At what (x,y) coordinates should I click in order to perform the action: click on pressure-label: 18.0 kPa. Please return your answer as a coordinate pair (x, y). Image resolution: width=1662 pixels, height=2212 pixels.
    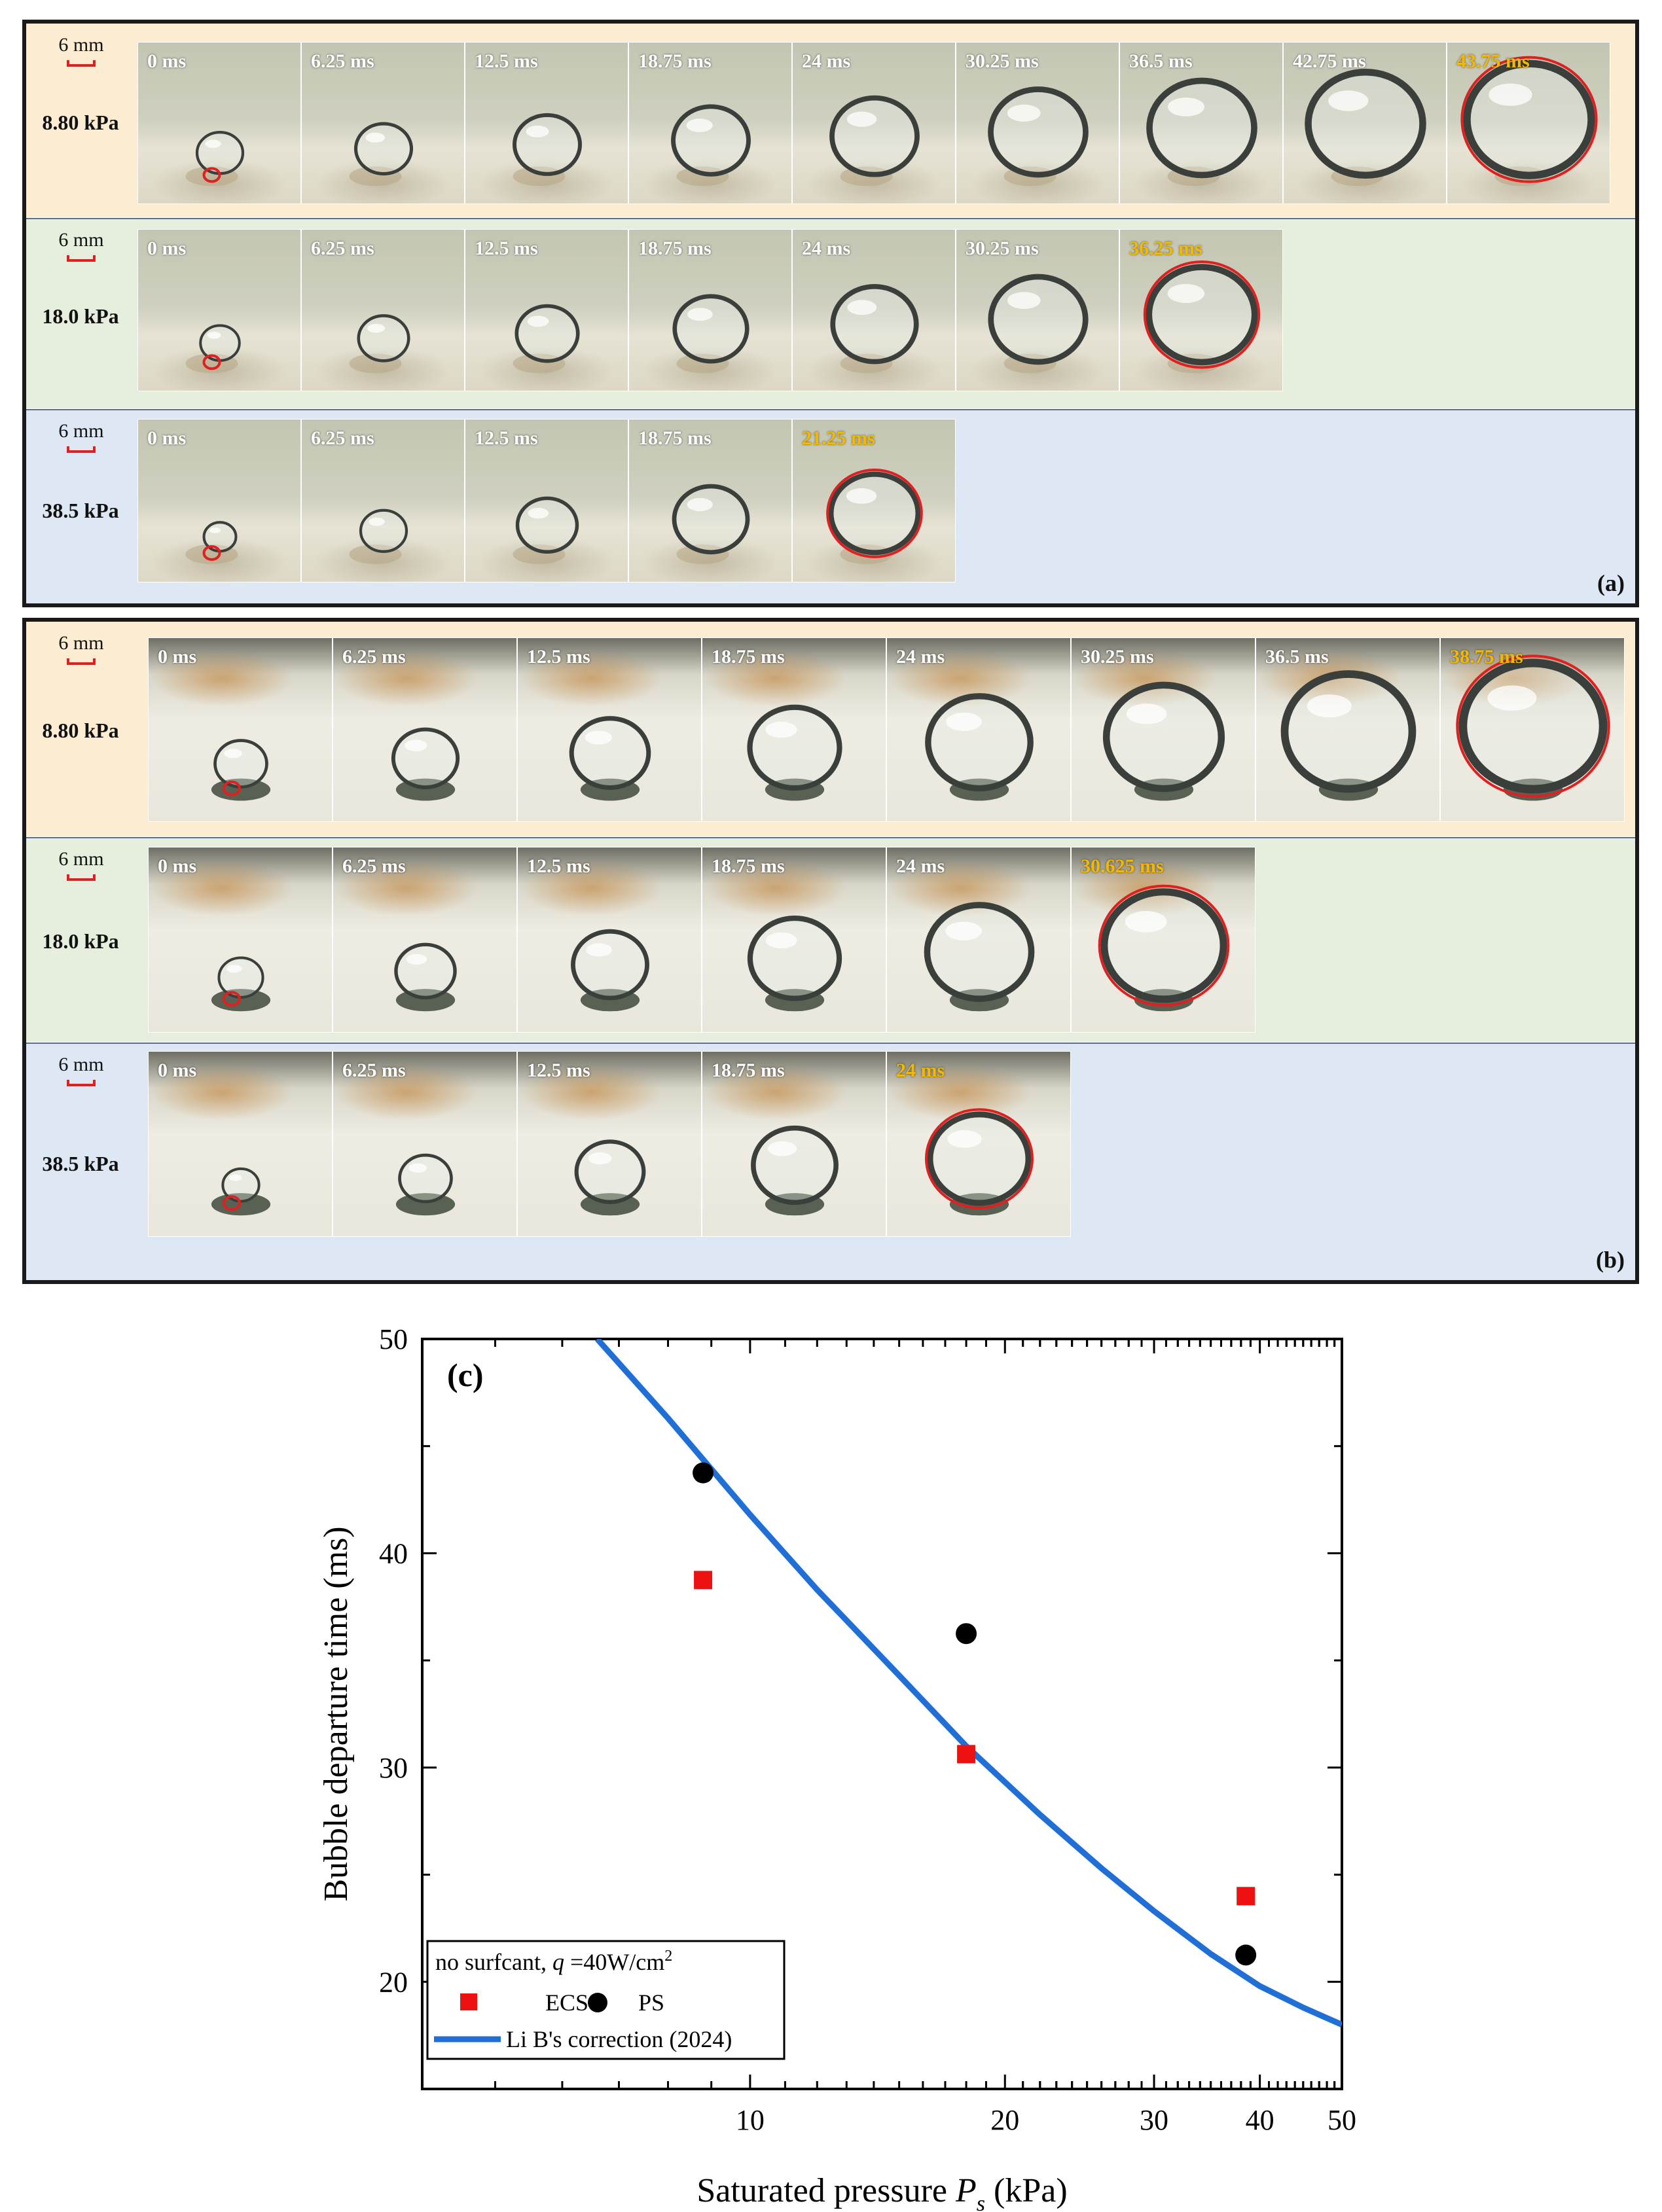
    Looking at the image, I should click on (80, 316).